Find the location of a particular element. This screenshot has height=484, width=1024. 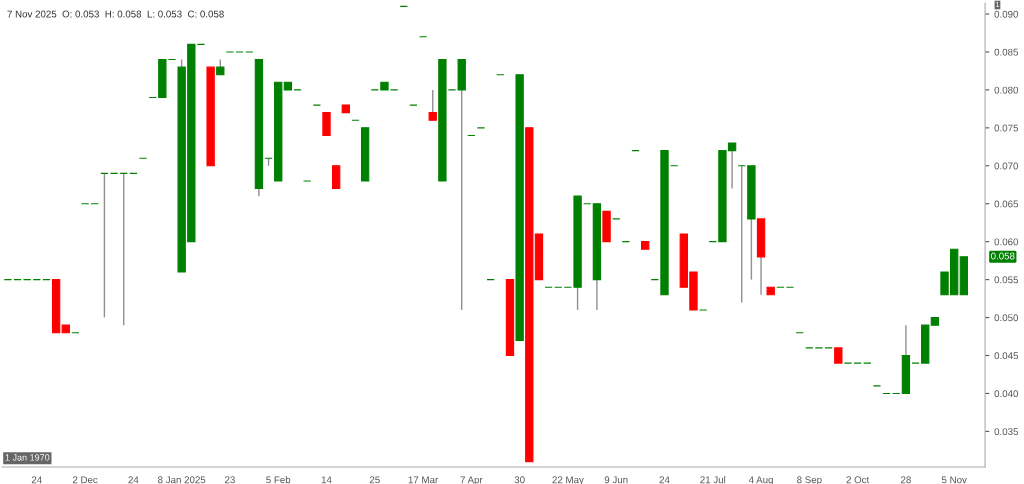

x-tick-label: 25 is located at coordinates (374, 480).